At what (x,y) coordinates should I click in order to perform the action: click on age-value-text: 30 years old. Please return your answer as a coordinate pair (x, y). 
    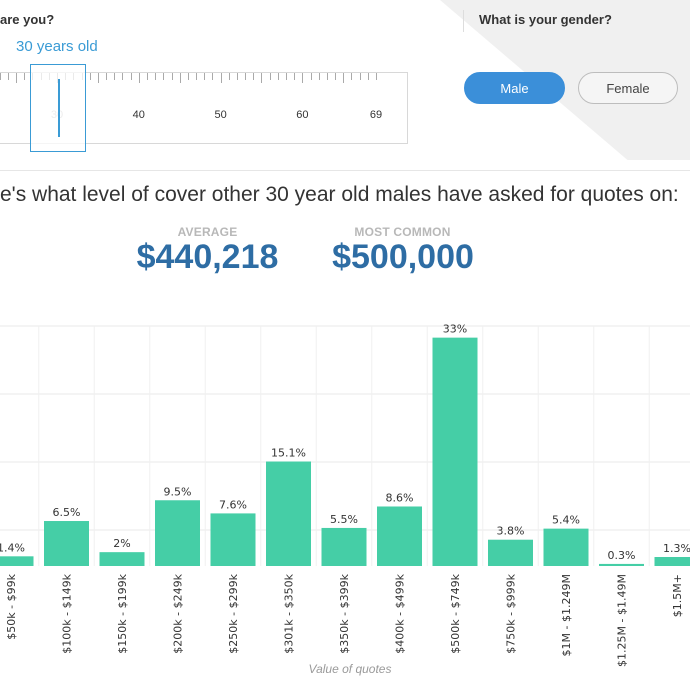
    Looking at the image, I should click on (57, 46).